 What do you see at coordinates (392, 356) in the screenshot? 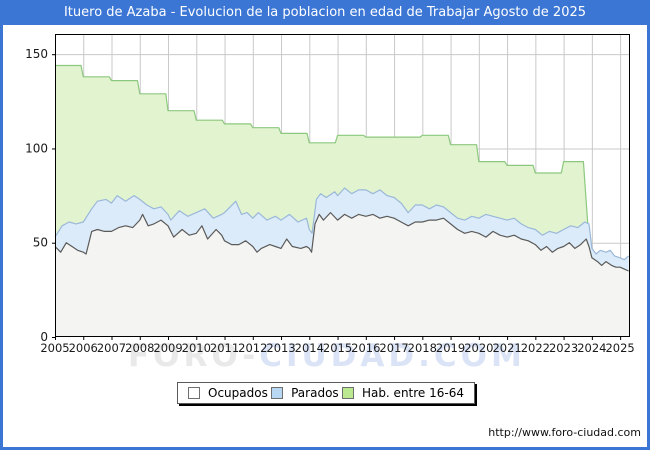
I see `watermark-ciudad: CIUDAD.COM` at bounding box center [392, 356].